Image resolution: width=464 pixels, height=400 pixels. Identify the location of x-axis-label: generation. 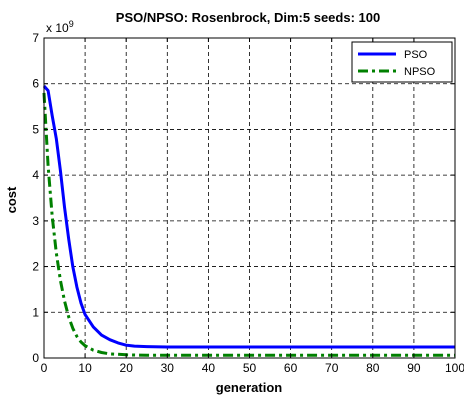
(249, 387).